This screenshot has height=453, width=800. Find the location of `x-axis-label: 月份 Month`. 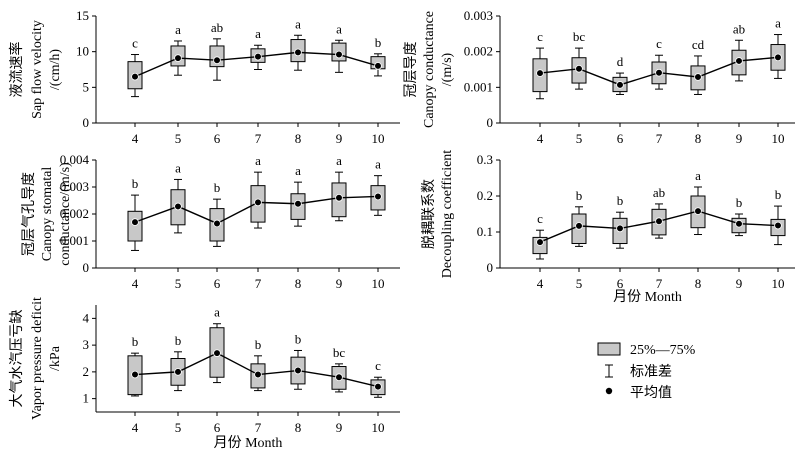

x-axis-label: 月份 Month is located at coordinates (647, 297).